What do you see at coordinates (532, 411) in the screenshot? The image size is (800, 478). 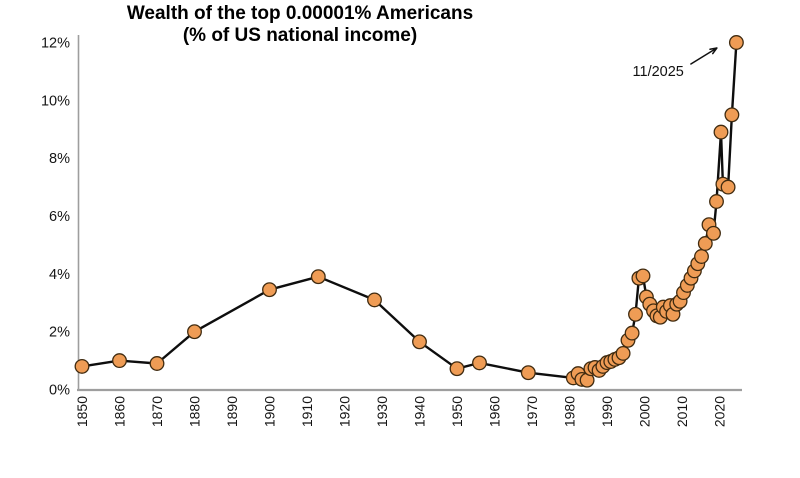 I see `x-tick-label: 1970` at bounding box center [532, 411].